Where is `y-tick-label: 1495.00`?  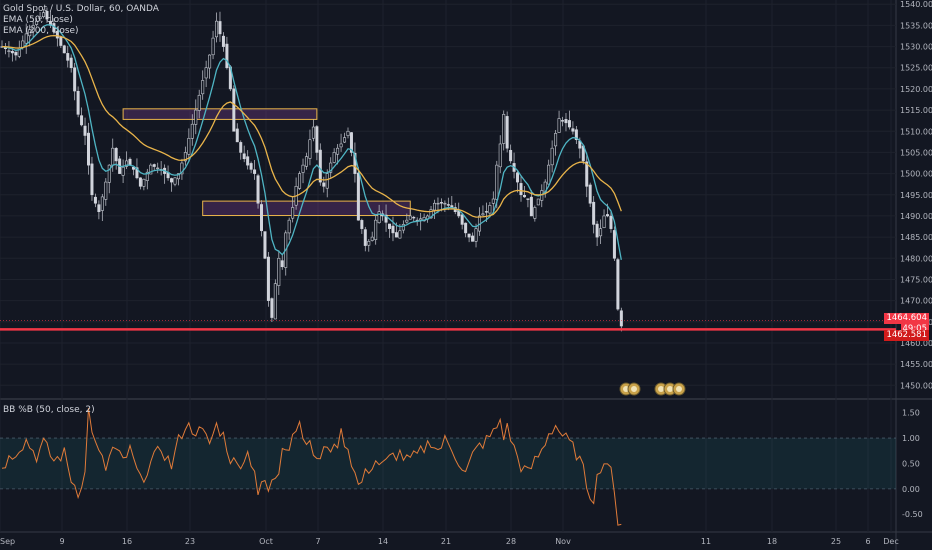
y-tick-label: 1495.00 is located at coordinates (916, 195).